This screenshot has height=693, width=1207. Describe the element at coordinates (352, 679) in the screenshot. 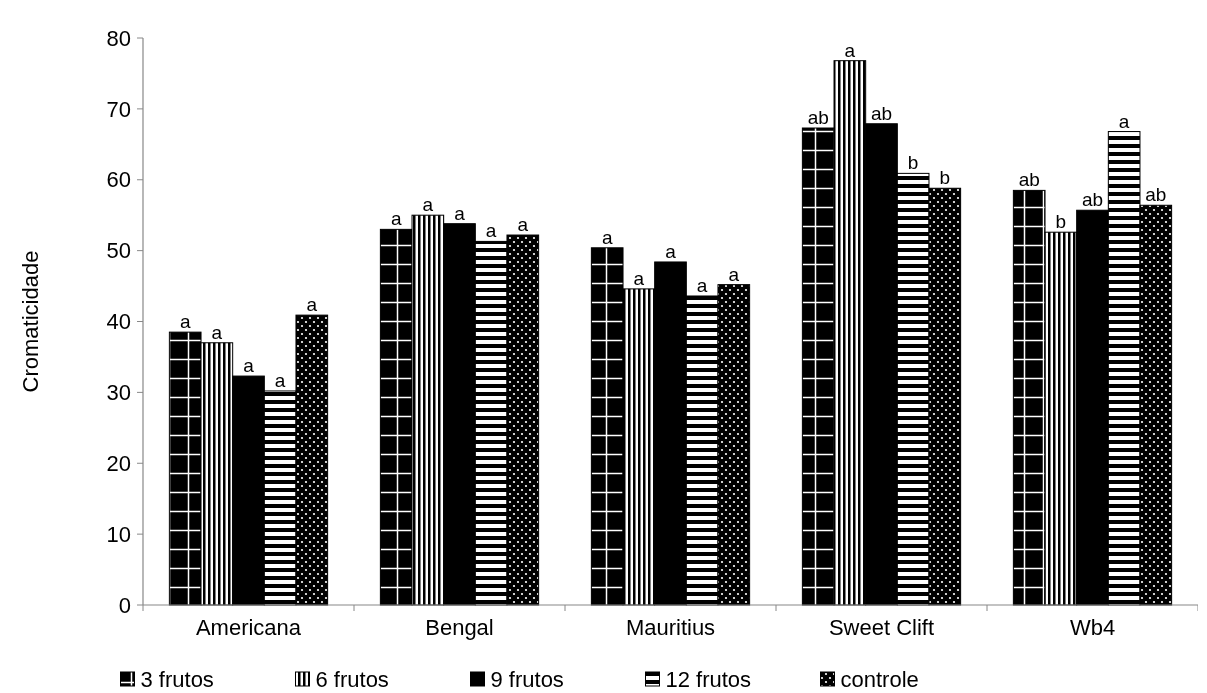

I see `legend-label: 6 frutos` at that location.